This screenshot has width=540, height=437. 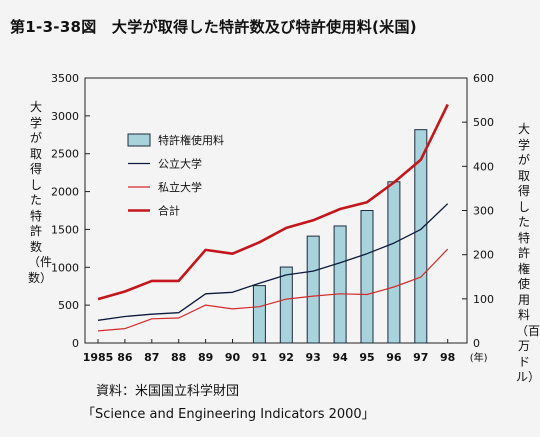 What do you see at coordinates (483, 166) in the screenshot?
I see `y-right-tick-label: 400` at bounding box center [483, 166].